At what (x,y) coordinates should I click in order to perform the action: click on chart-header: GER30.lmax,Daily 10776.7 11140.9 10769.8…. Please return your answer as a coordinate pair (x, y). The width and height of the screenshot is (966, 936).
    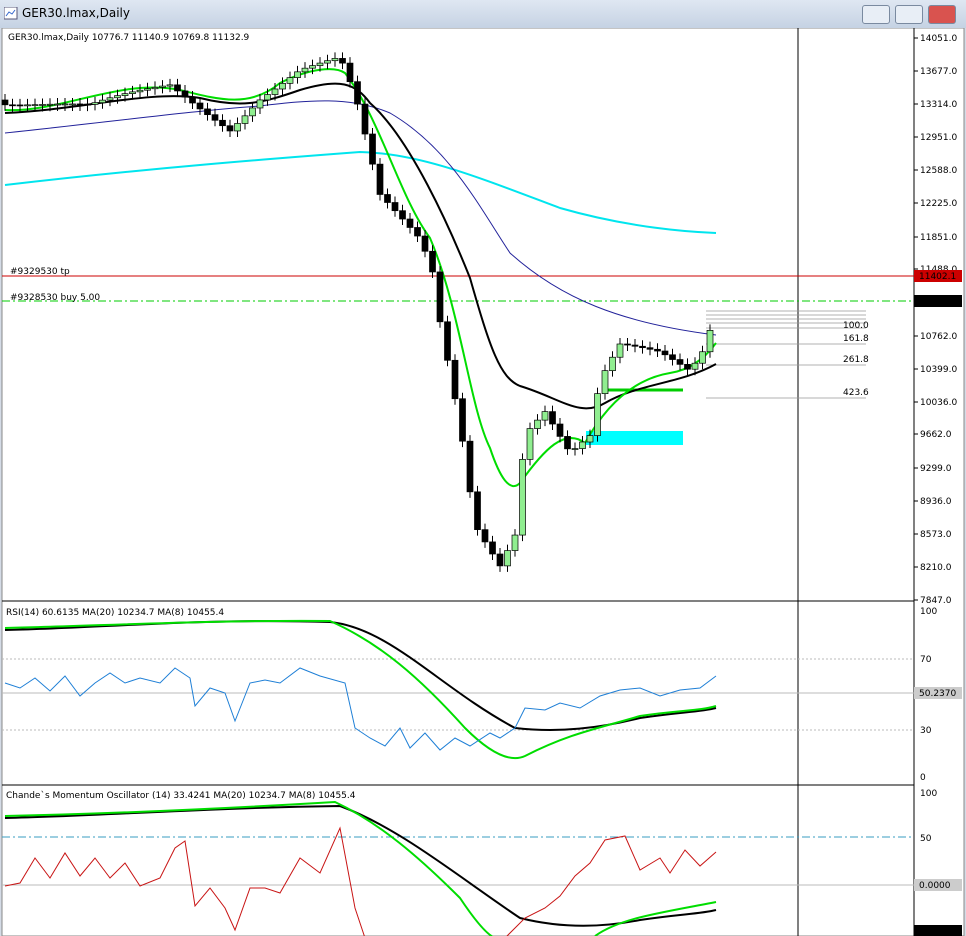
    Looking at the image, I should click on (129, 38).